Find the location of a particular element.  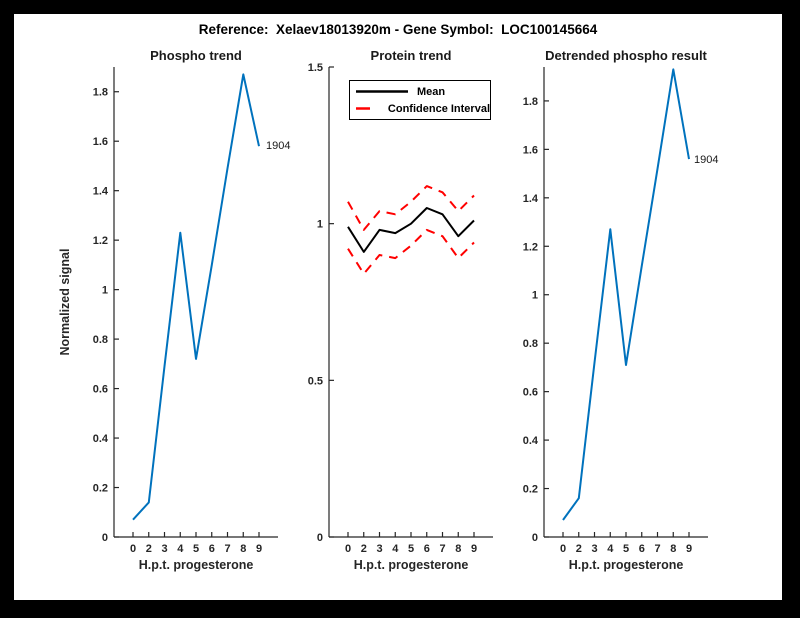

y-tick-label: 1.5 is located at coordinates (315, 68).